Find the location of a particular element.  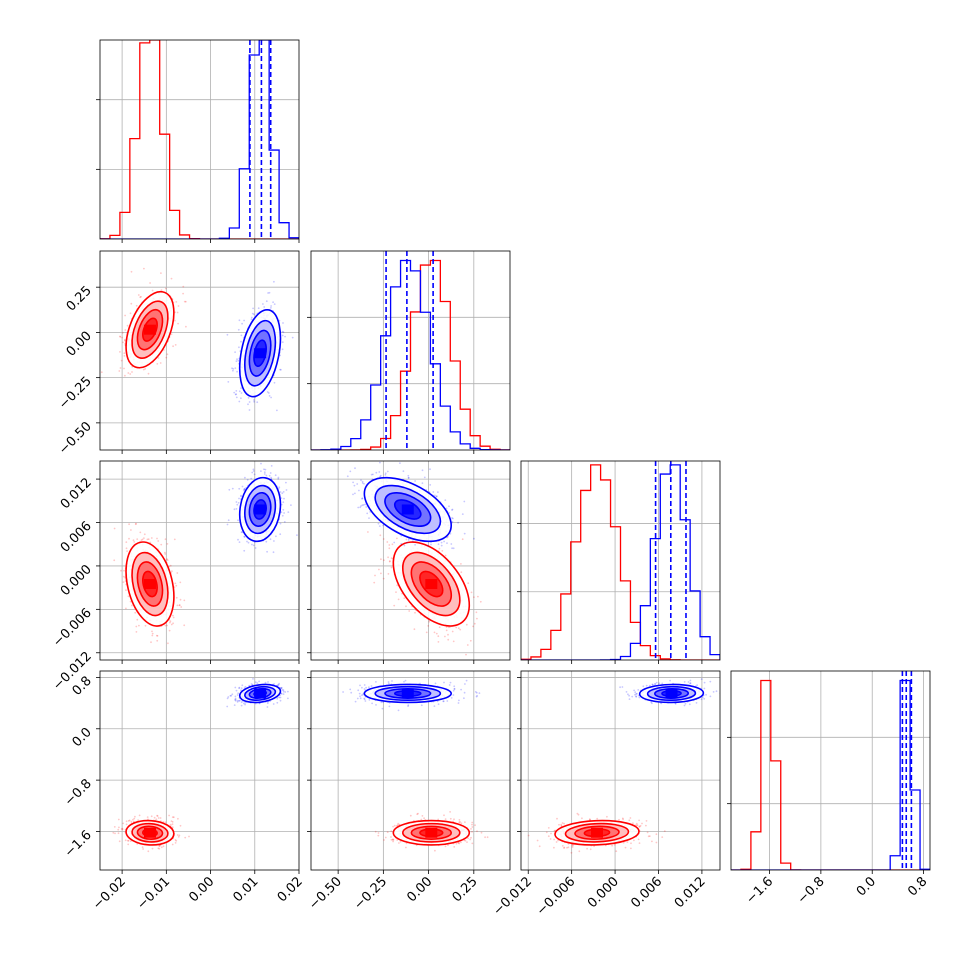

y-tick-label: −0.8 is located at coordinates (78, 792).